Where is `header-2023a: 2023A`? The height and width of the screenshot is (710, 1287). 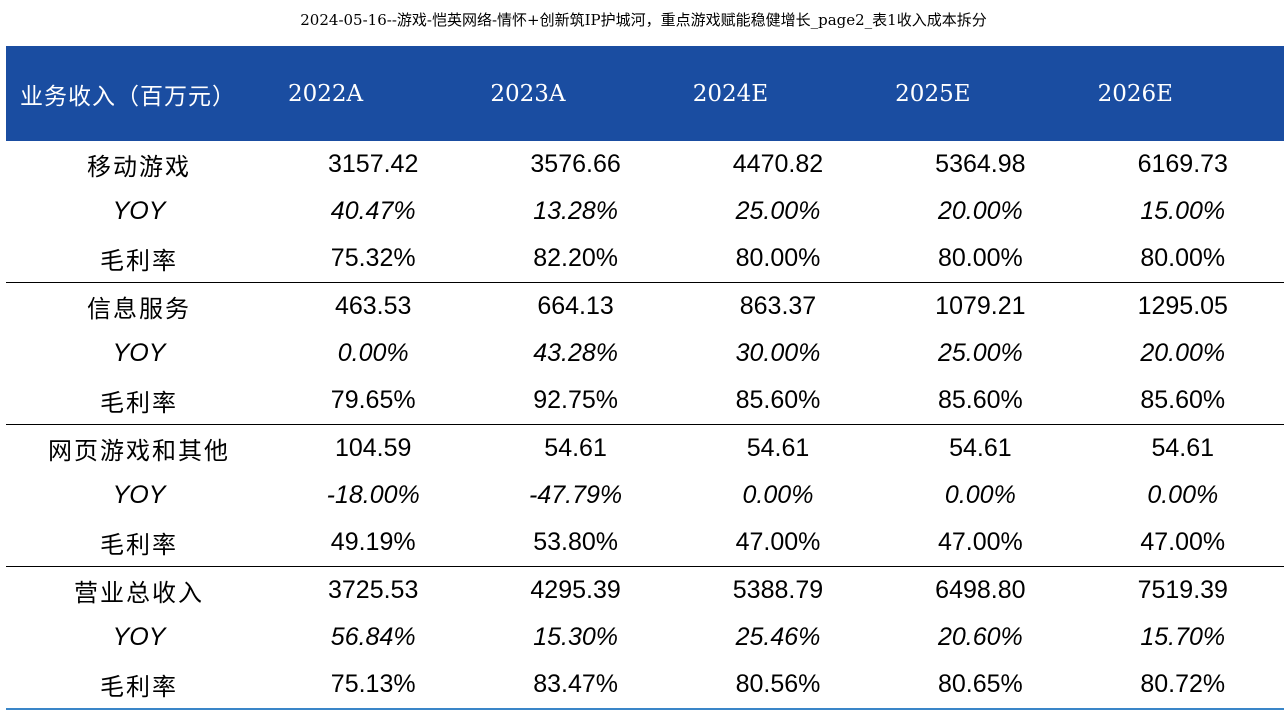 header-2023a: 2023A is located at coordinates (528, 93).